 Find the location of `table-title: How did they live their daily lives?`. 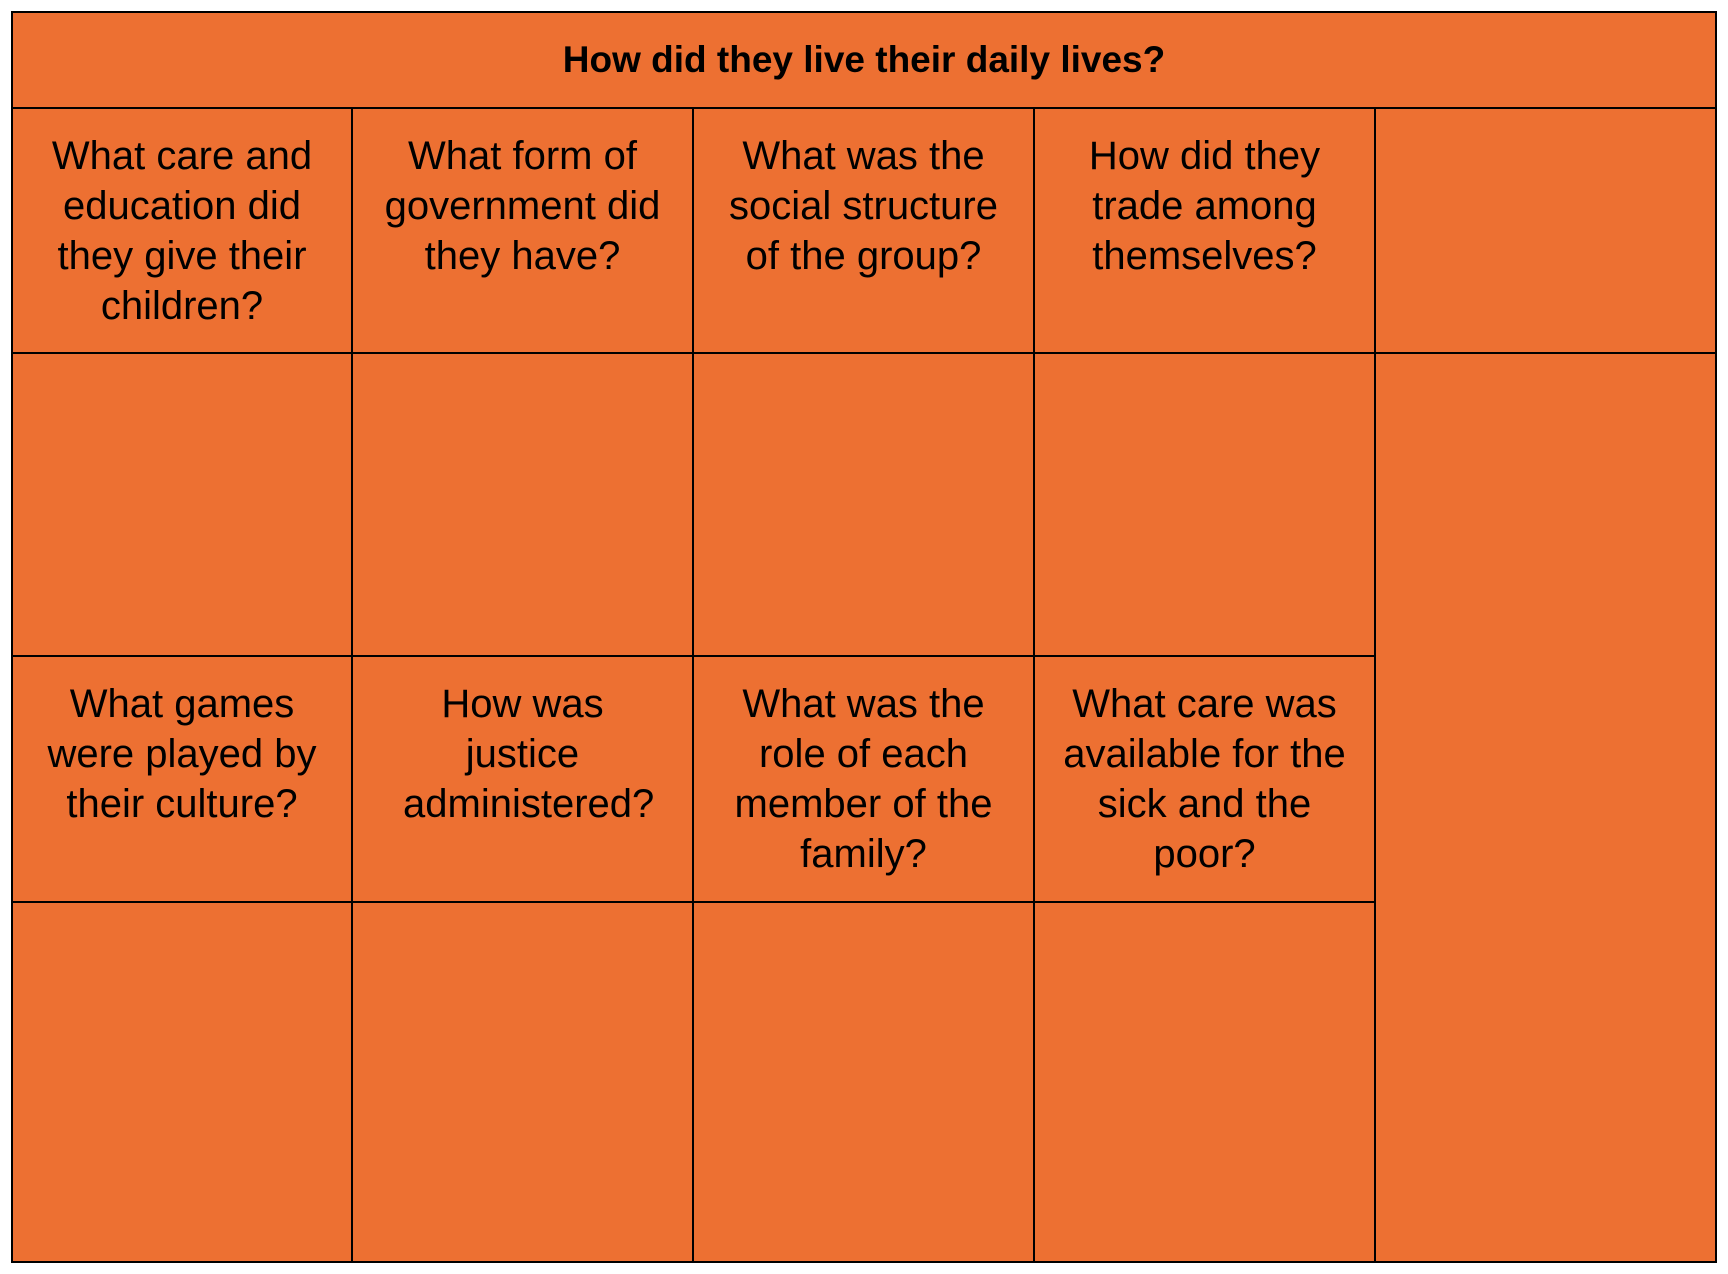

table-title: How did they live their daily lives? is located at coordinates (864, 61).